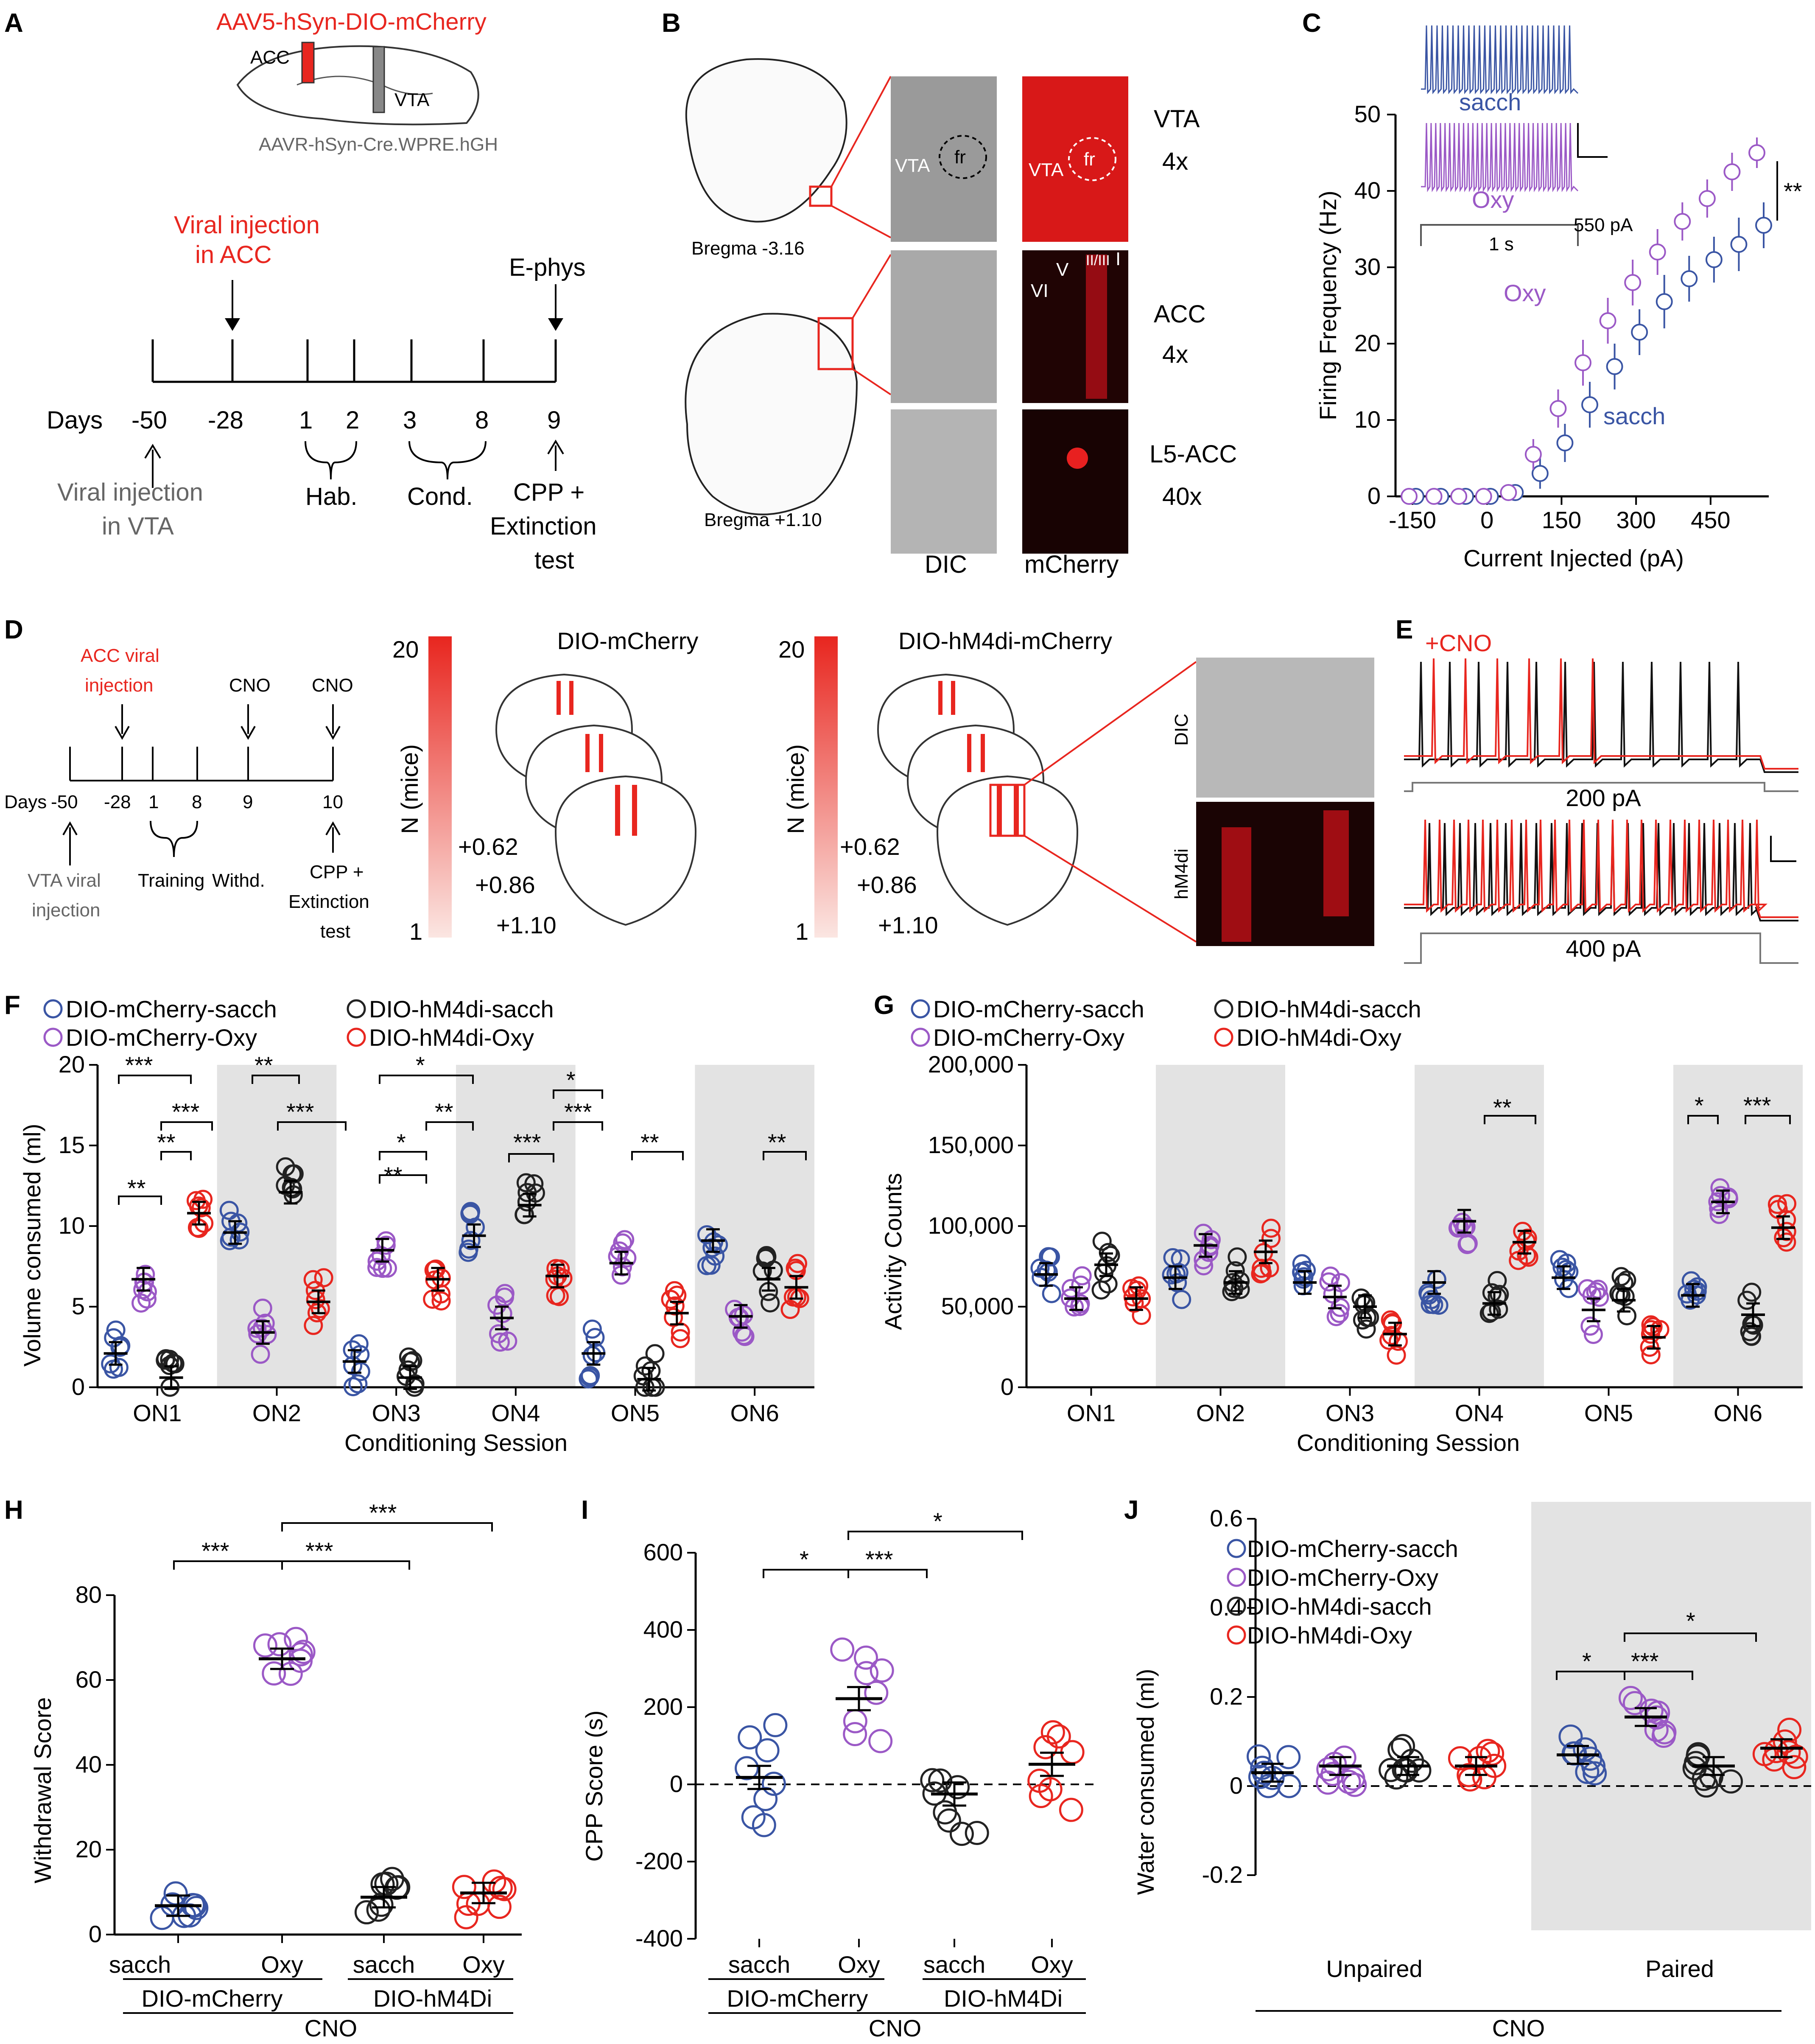 This screenshot has height=2044, width=1815. I want to click on panelI-ytick-label: 0, so click(676, 1784).